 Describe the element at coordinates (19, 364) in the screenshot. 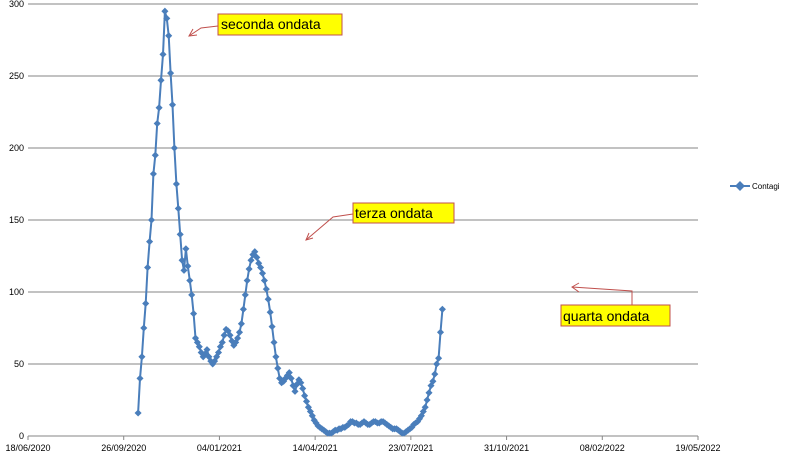

I see `y-tick-label: 50` at that location.